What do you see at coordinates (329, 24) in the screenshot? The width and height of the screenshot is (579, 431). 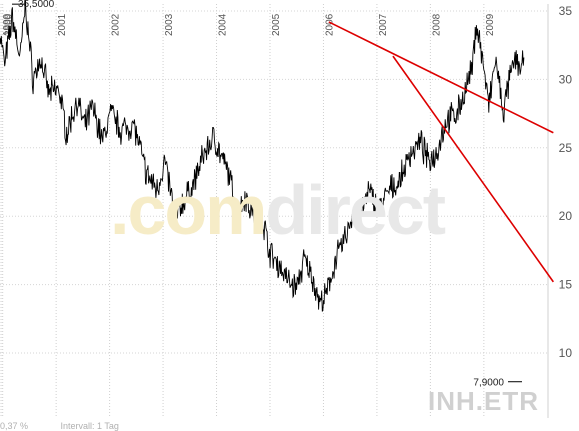 I see `year-label-2006: 2006` at bounding box center [329, 24].